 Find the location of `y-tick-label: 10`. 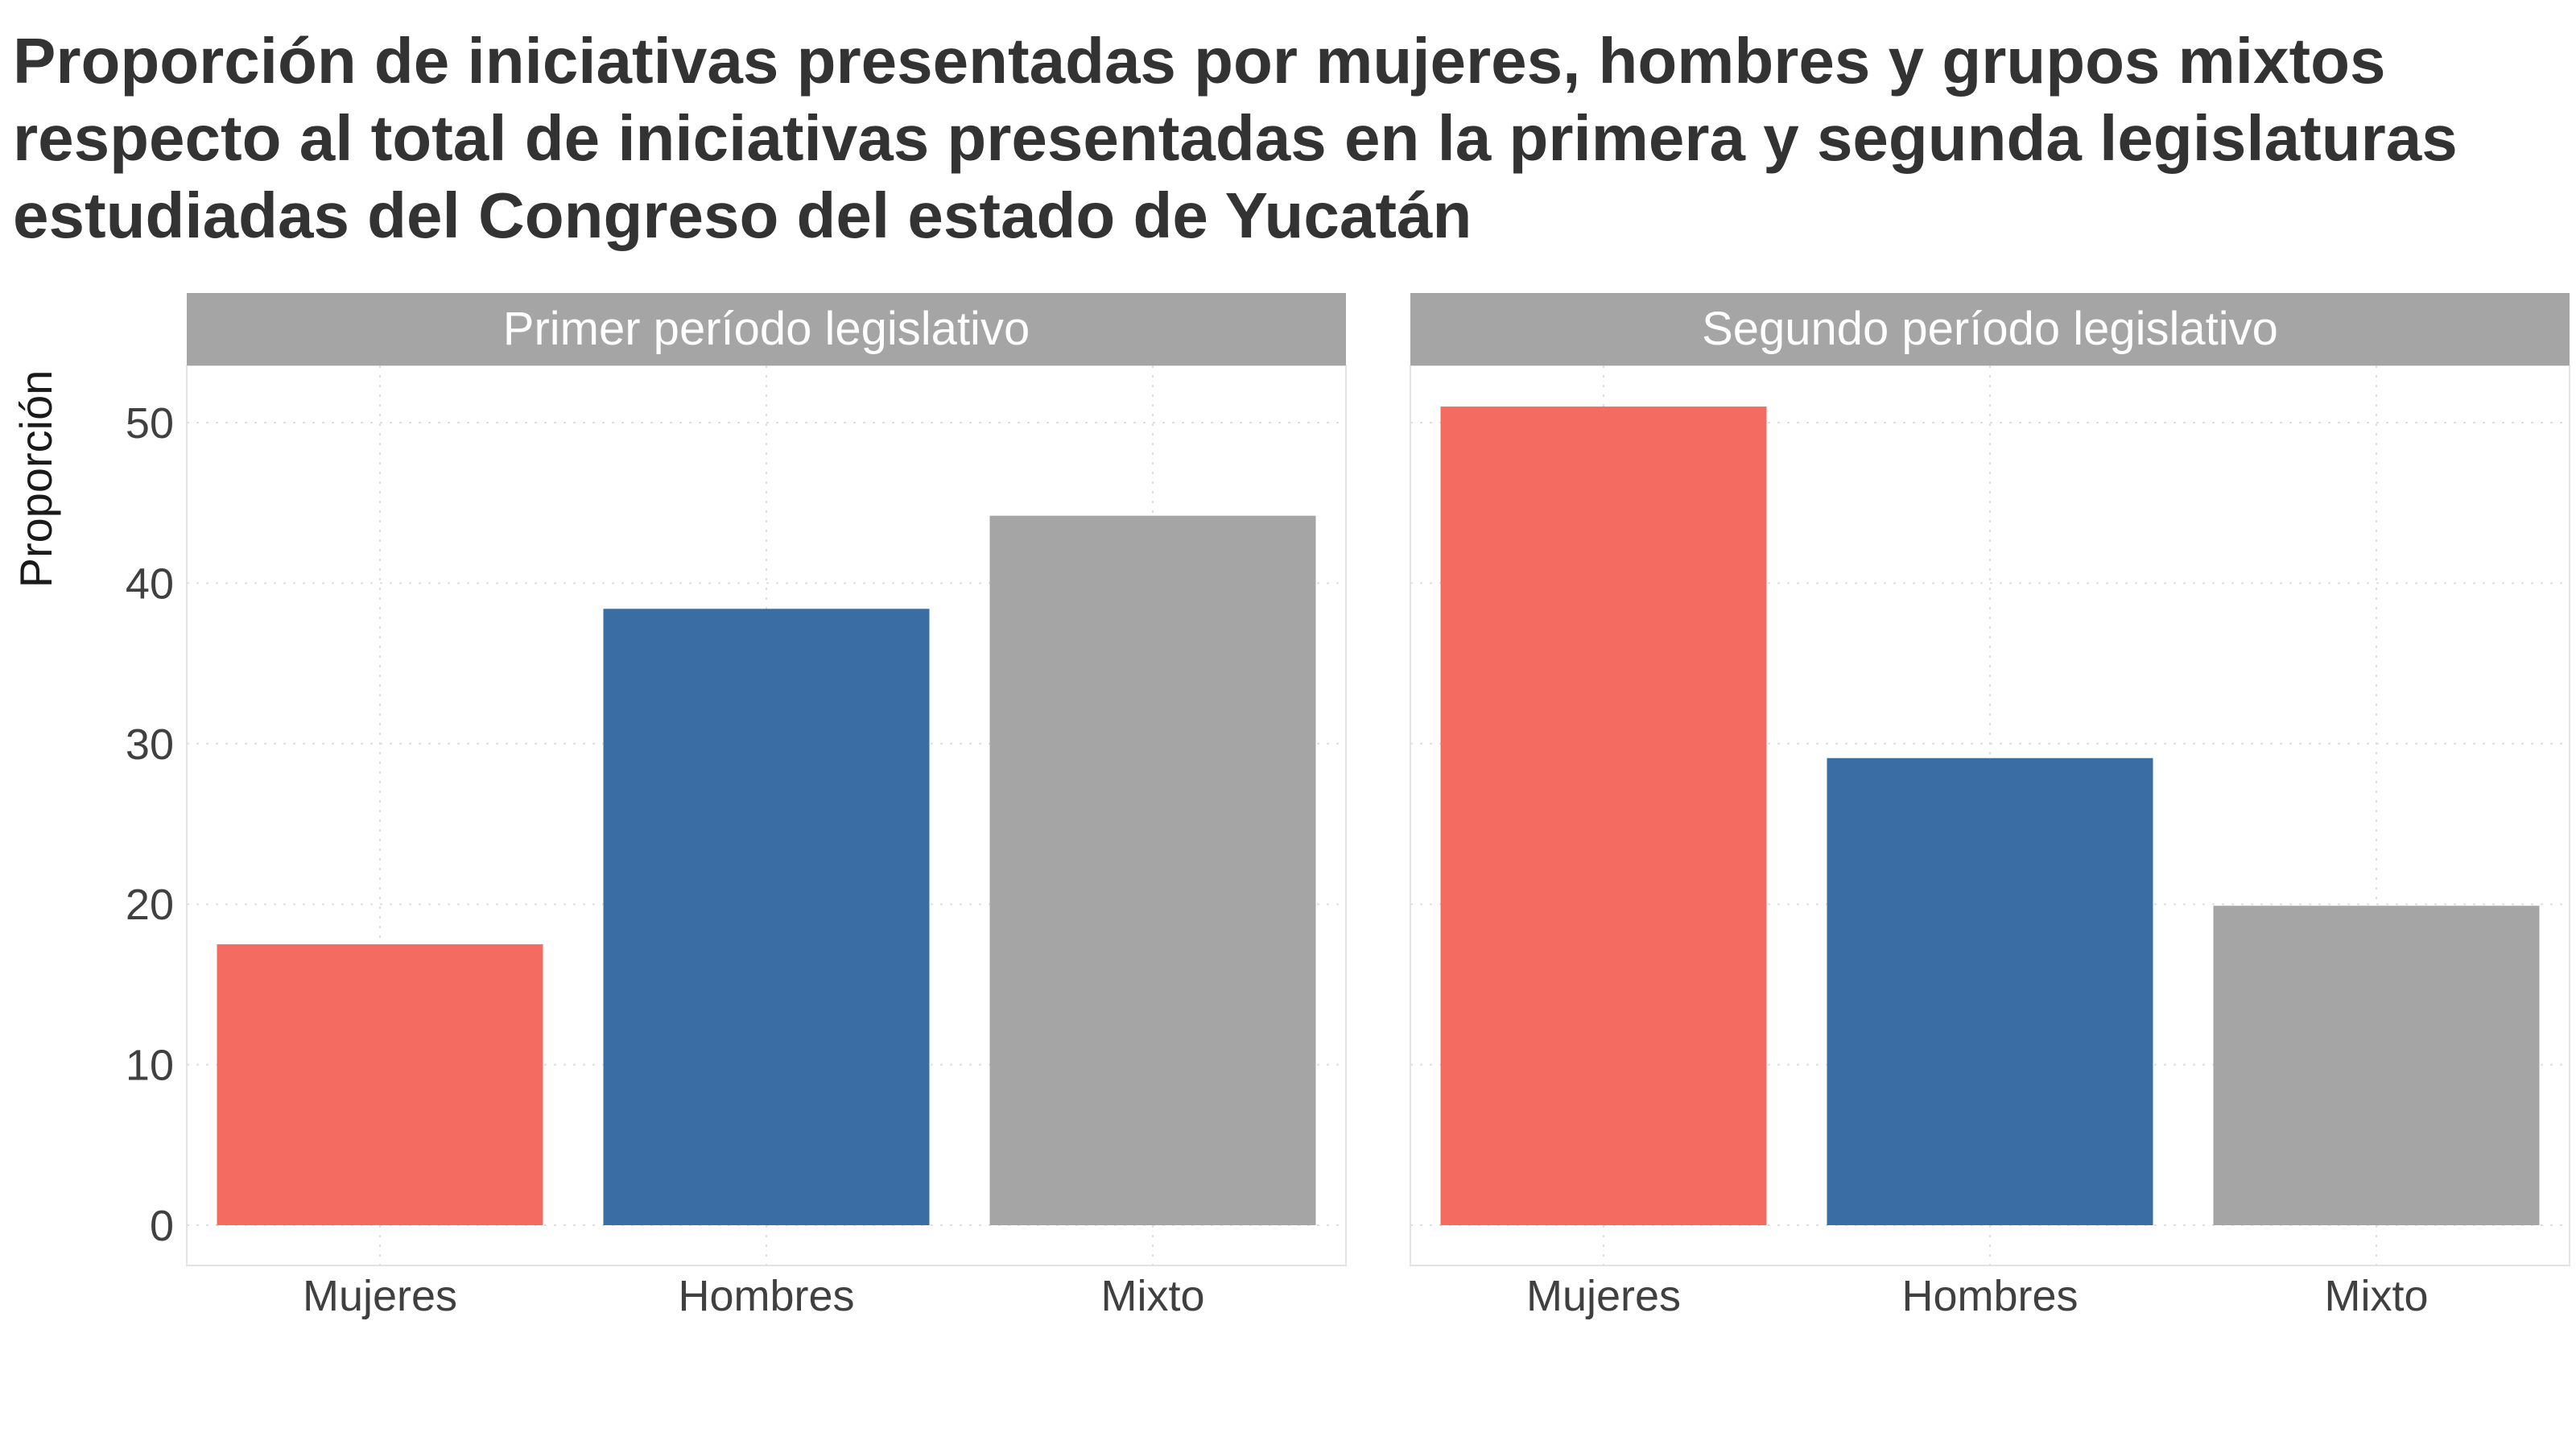

y-tick-label: 10 is located at coordinates (150, 1066).